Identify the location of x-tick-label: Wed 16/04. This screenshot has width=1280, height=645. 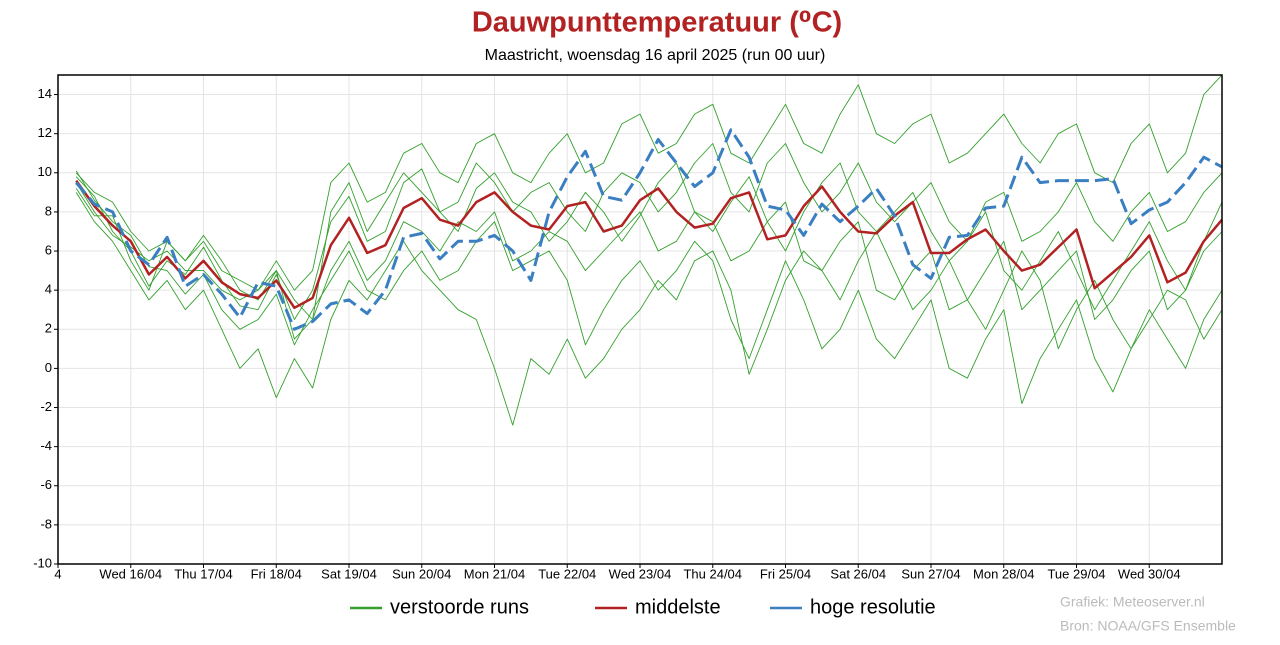
(130, 573).